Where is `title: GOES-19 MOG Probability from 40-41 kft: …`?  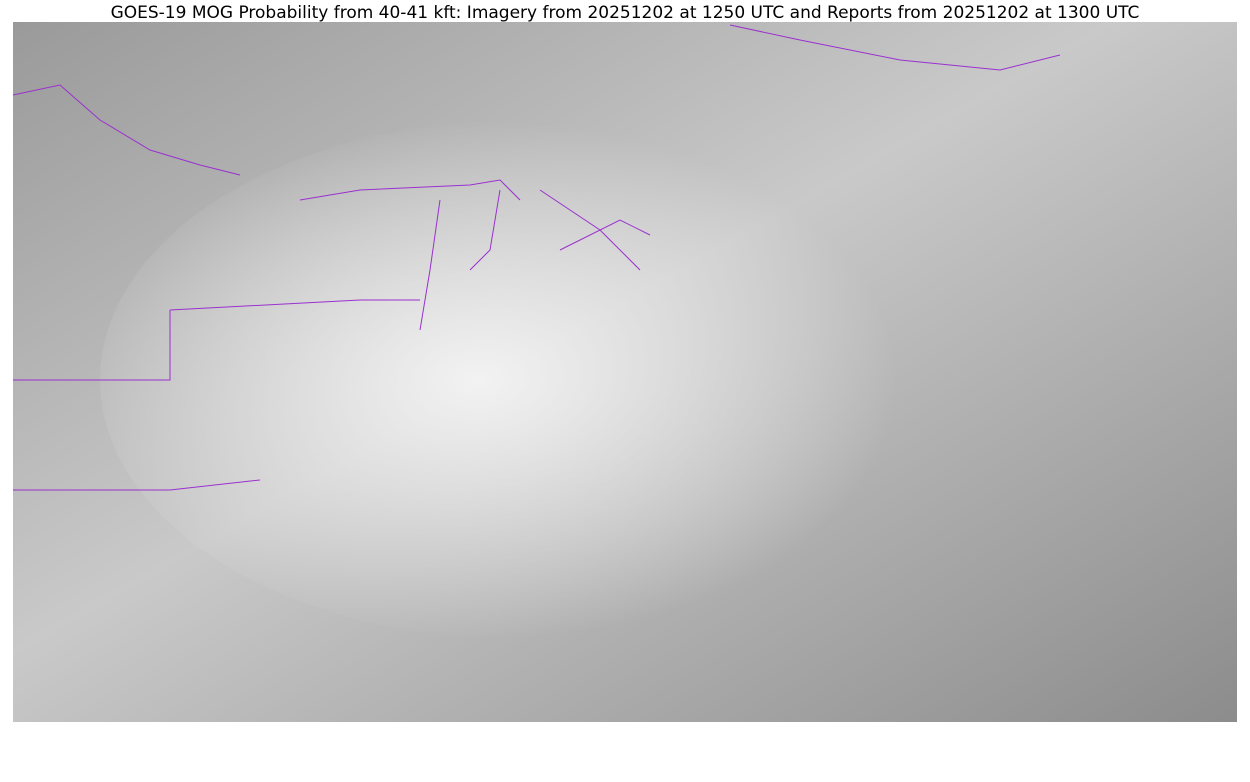
title: GOES-19 MOG Probability from 40-41 kft: … is located at coordinates (625, 13).